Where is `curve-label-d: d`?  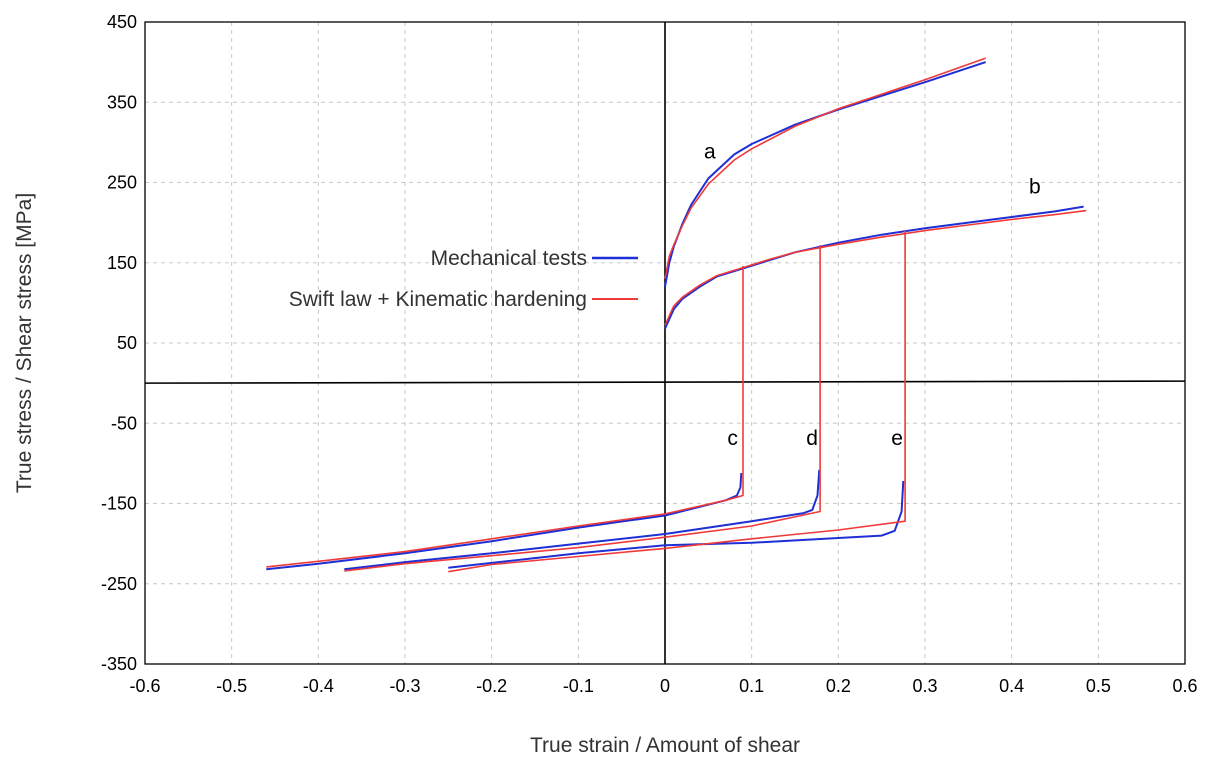
curve-label-d: d is located at coordinates (812, 438).